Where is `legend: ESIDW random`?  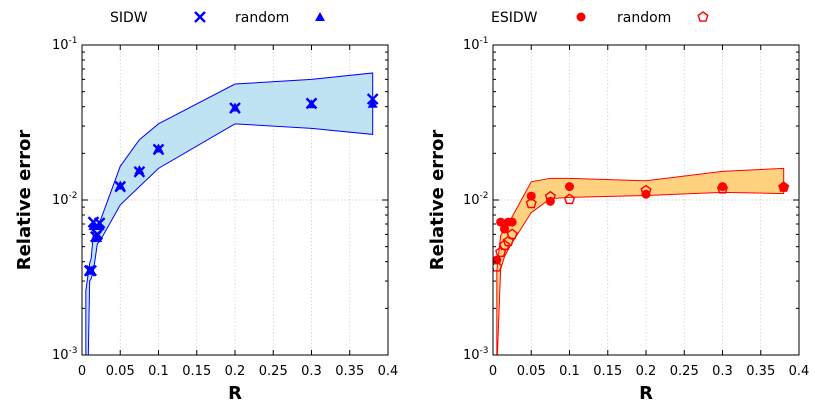 legend: ESIDW random is located at coordinates (600, 18).